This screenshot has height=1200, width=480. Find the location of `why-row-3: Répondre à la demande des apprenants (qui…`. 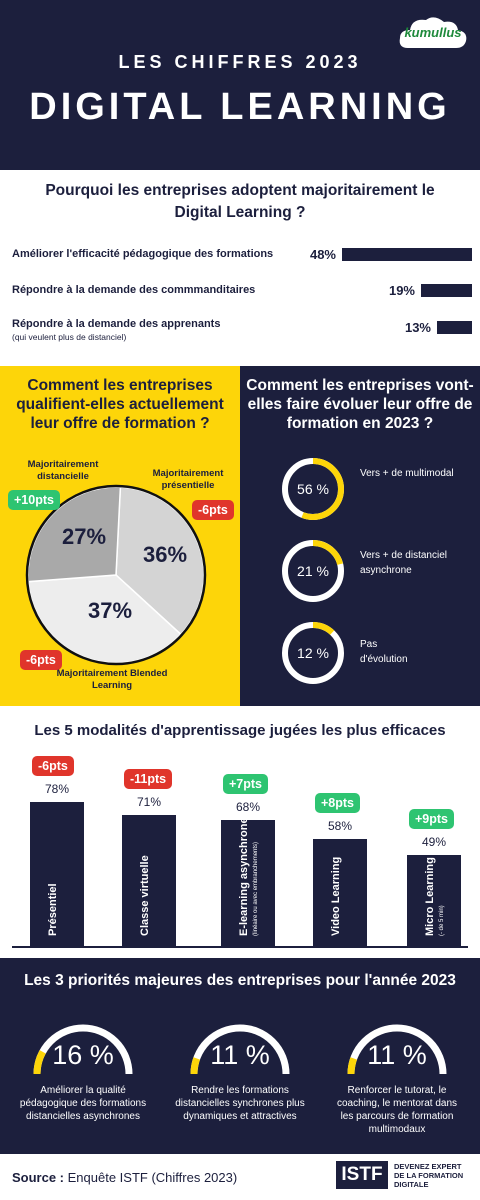

why-row-3: Répondre à la demande des apprenants (qui… is located at coordinates (242, 335).